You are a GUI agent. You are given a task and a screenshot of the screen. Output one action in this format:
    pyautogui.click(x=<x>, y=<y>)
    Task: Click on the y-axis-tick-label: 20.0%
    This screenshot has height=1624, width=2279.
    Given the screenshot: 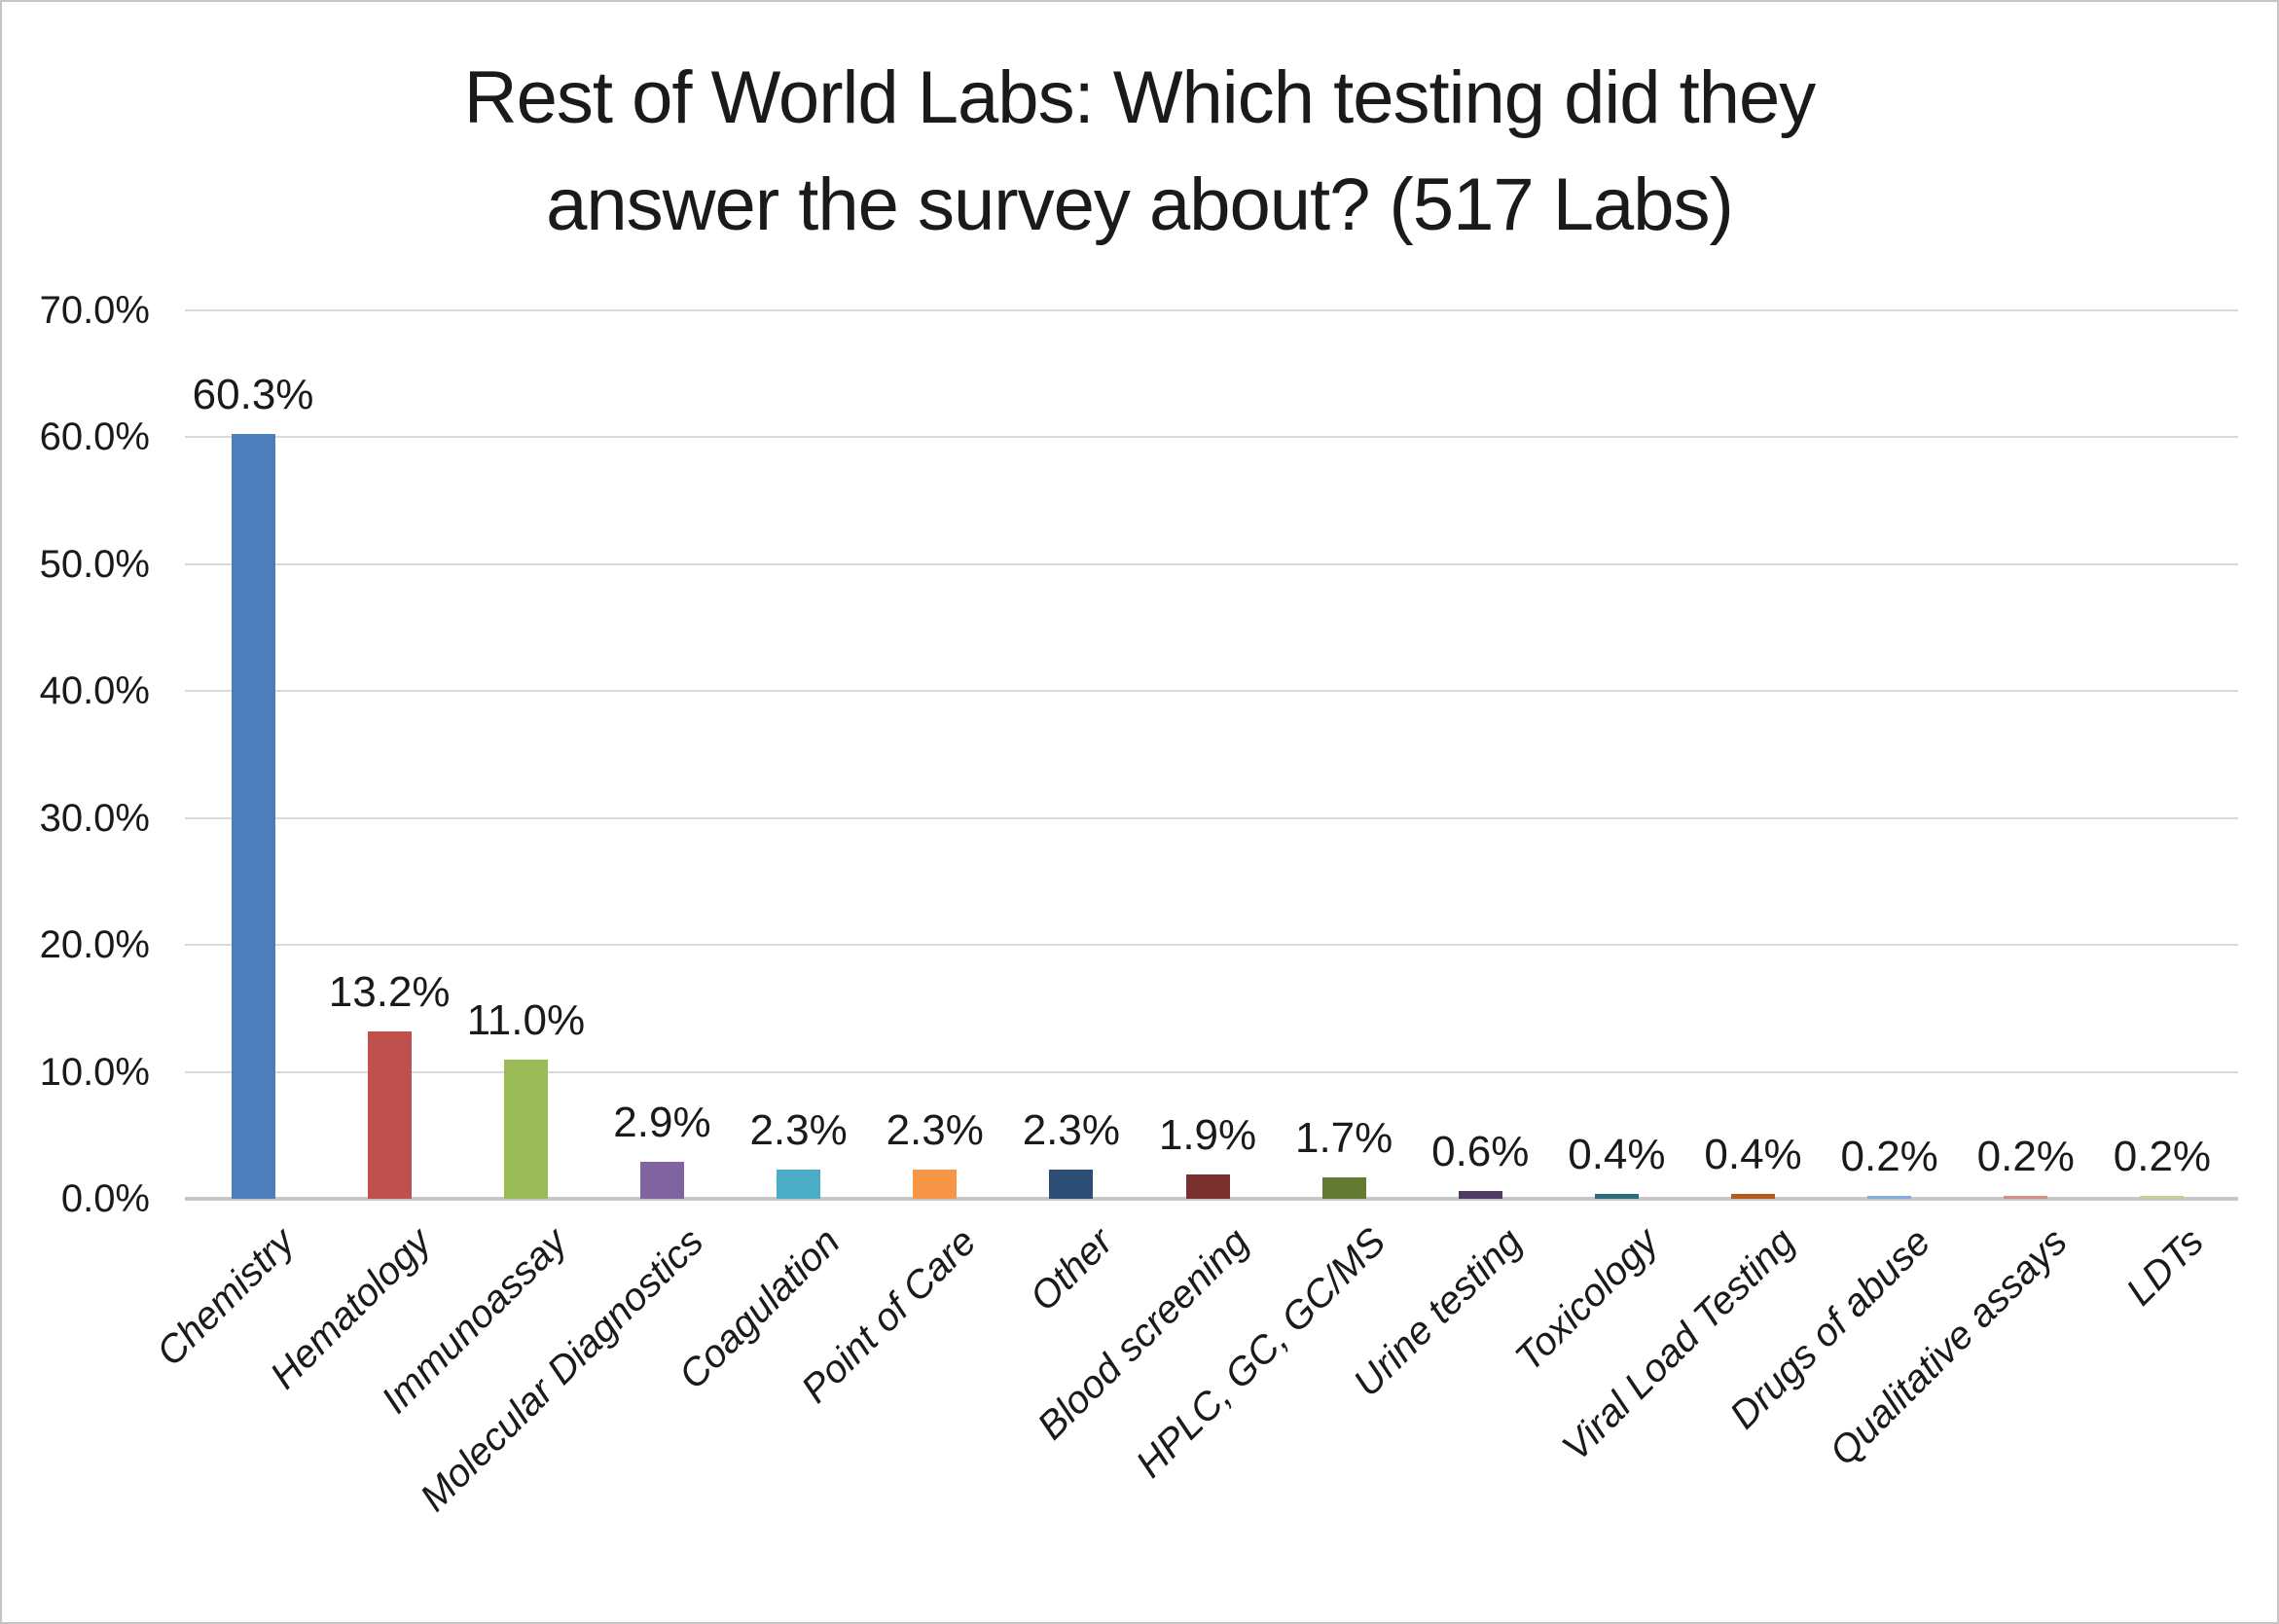 What is the action you would take?
    pyautogui.click(x=95, y=945)
    